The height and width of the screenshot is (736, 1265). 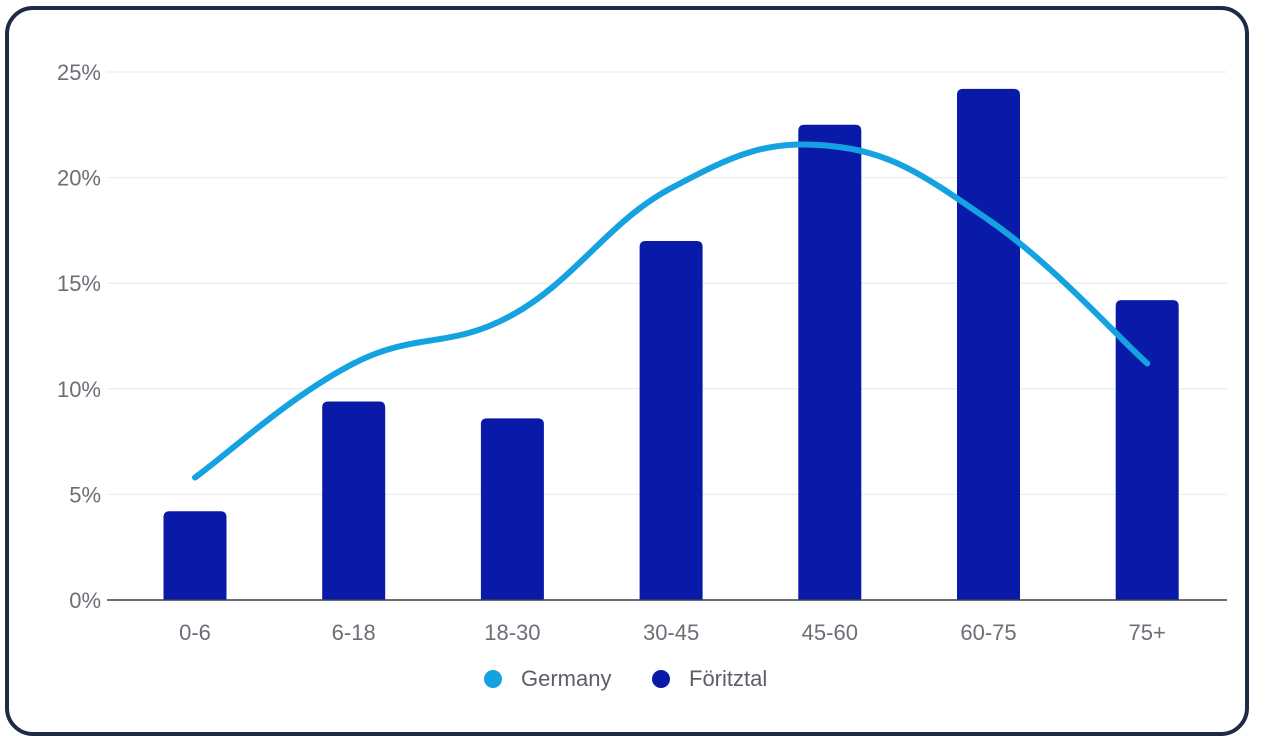 I want to click on x-tick-label: 6-18, so click(x=354, y=632).